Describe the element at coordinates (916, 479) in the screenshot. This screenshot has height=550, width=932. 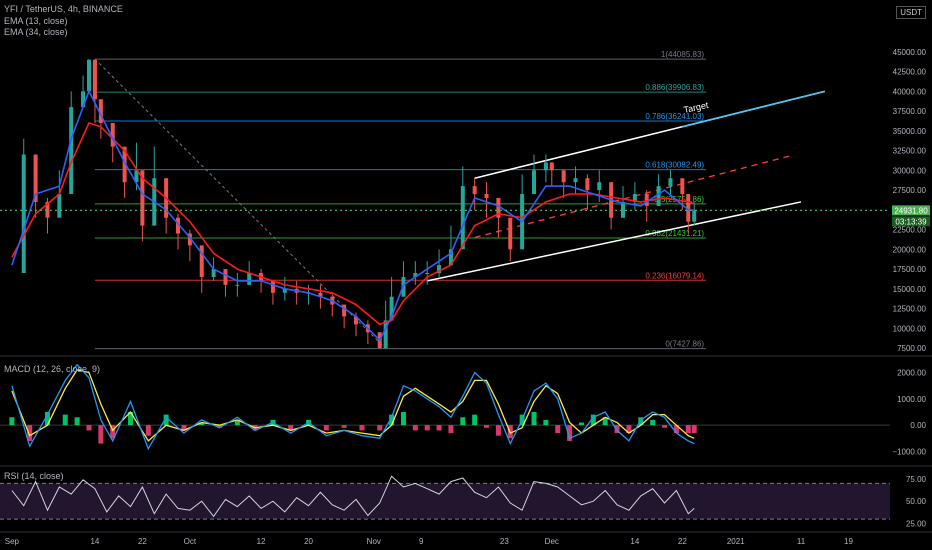
I see `rsi-tick-label: 75.00` at that location.